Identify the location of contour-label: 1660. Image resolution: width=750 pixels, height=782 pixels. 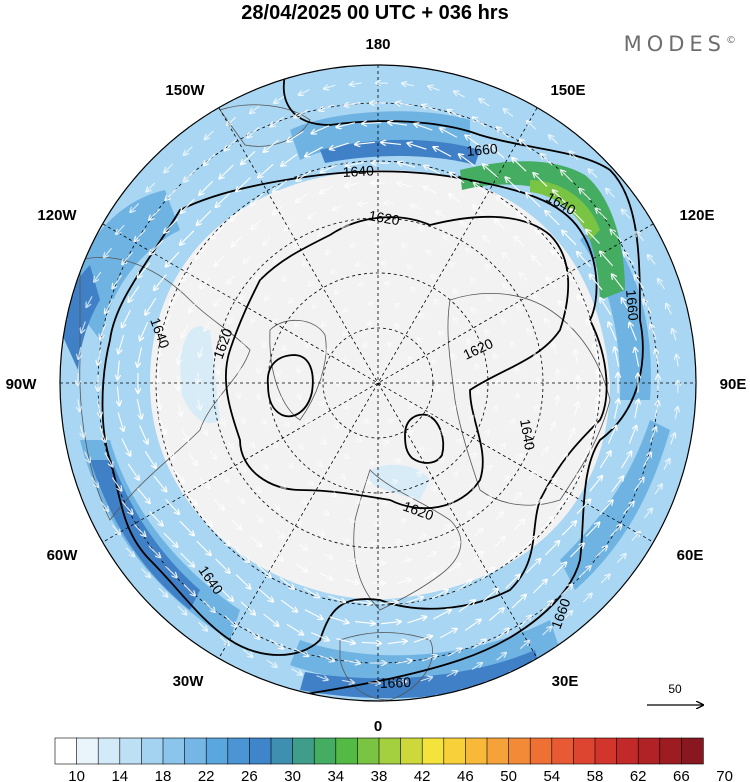
(396, 682).